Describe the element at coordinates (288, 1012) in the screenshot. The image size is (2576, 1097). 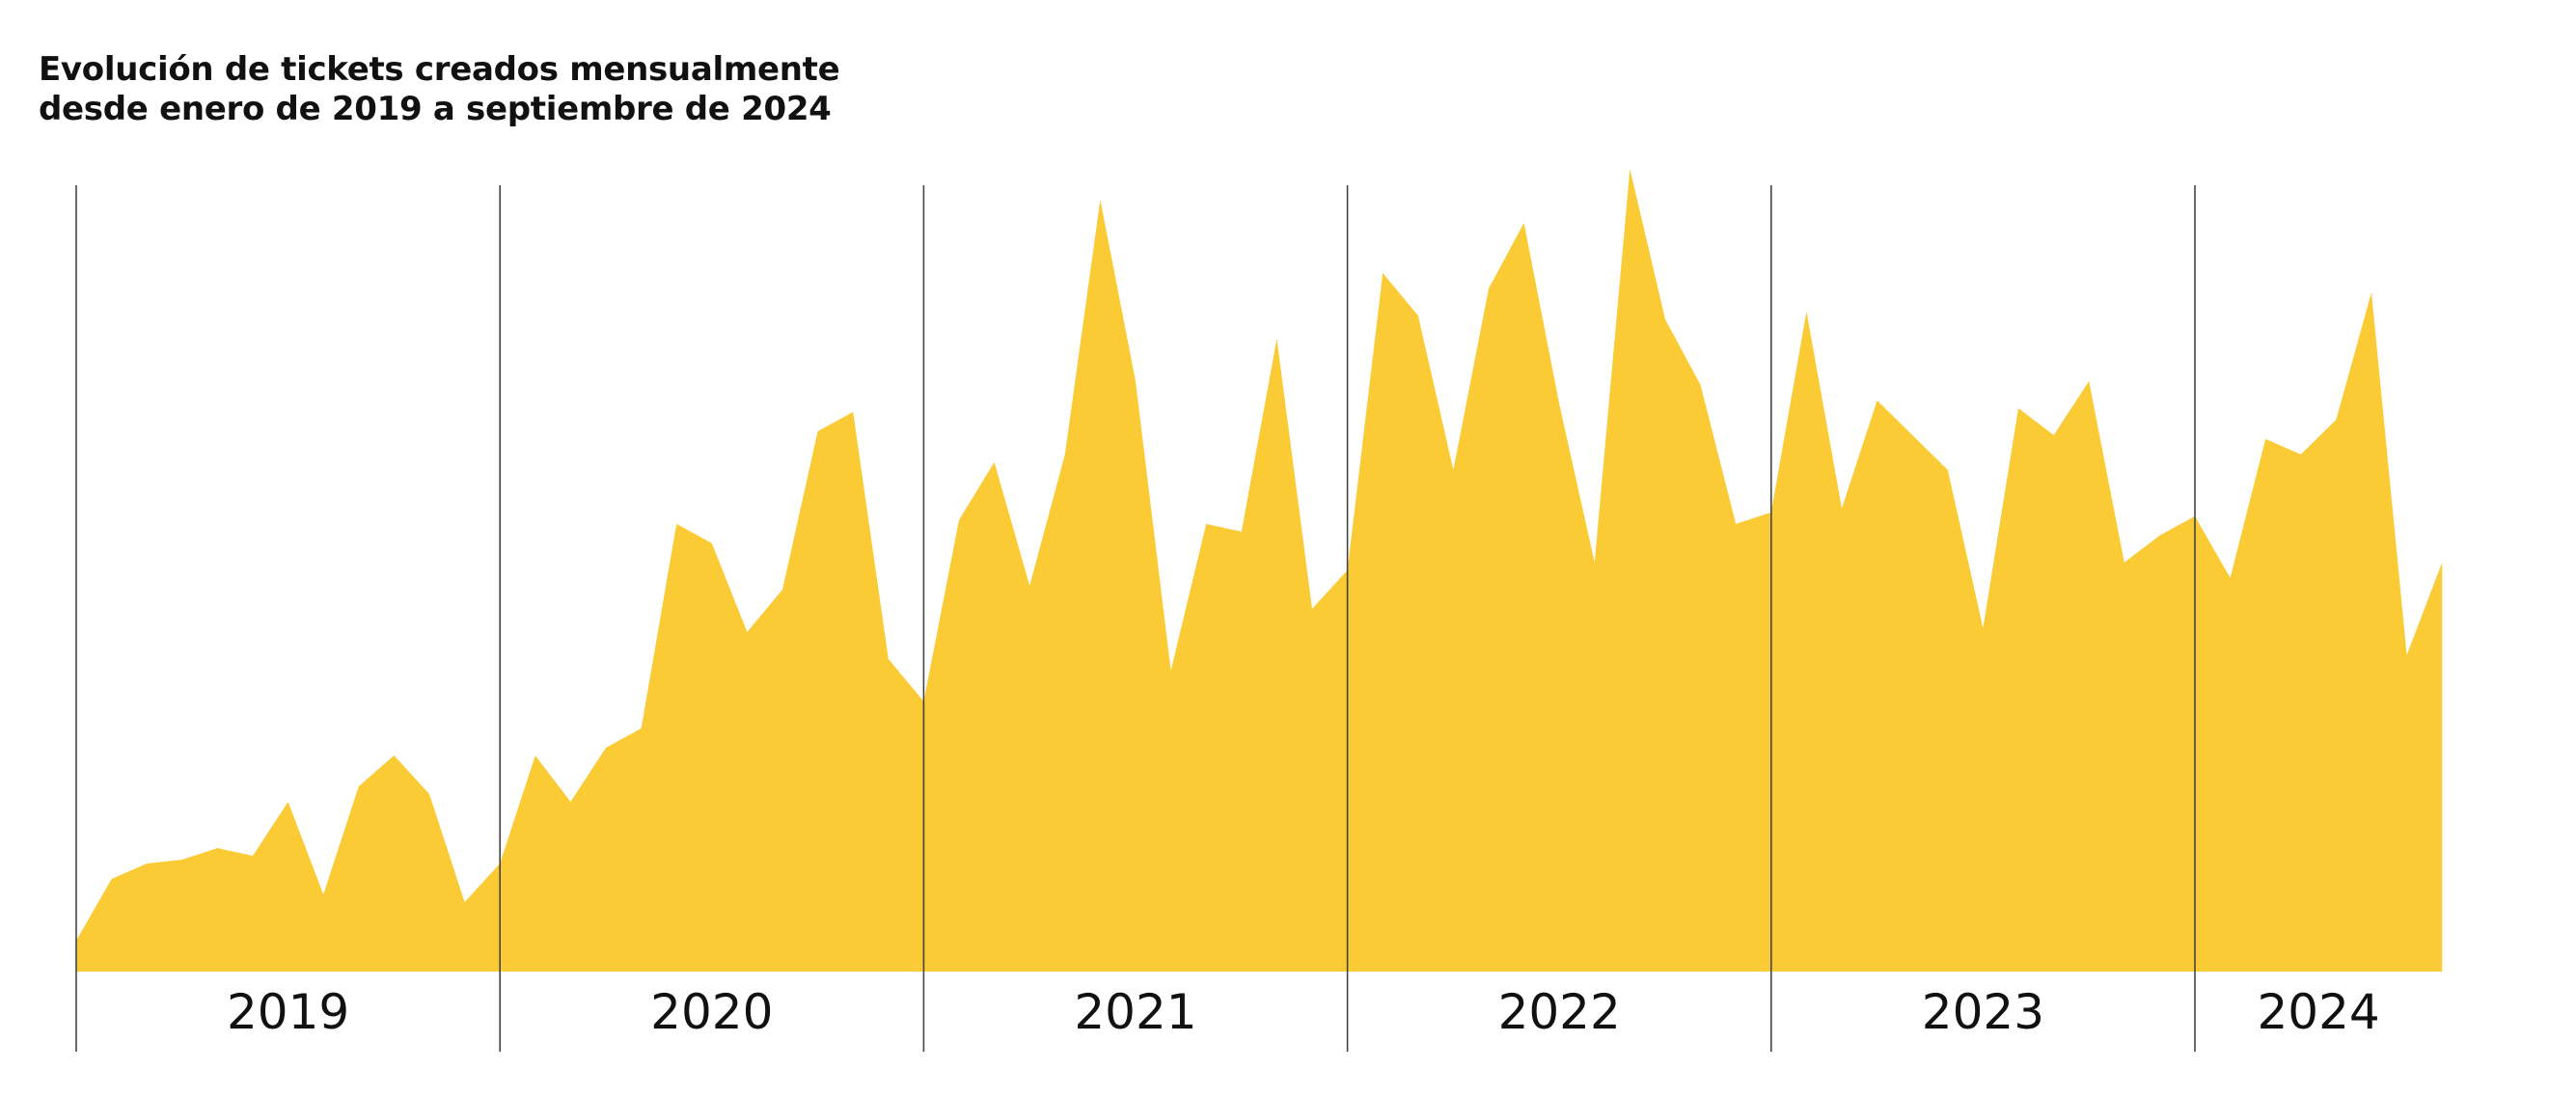
I see `year-label-2019: 2019` at that location.